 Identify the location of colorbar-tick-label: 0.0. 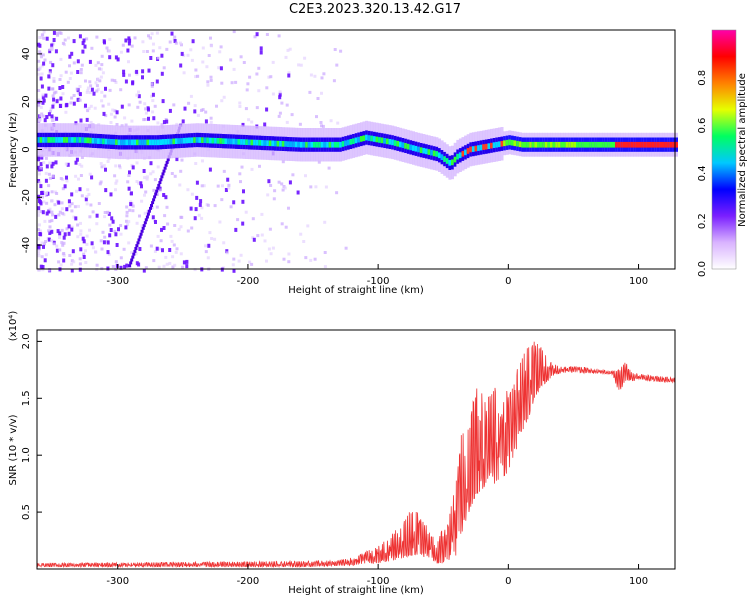
(702, 269).